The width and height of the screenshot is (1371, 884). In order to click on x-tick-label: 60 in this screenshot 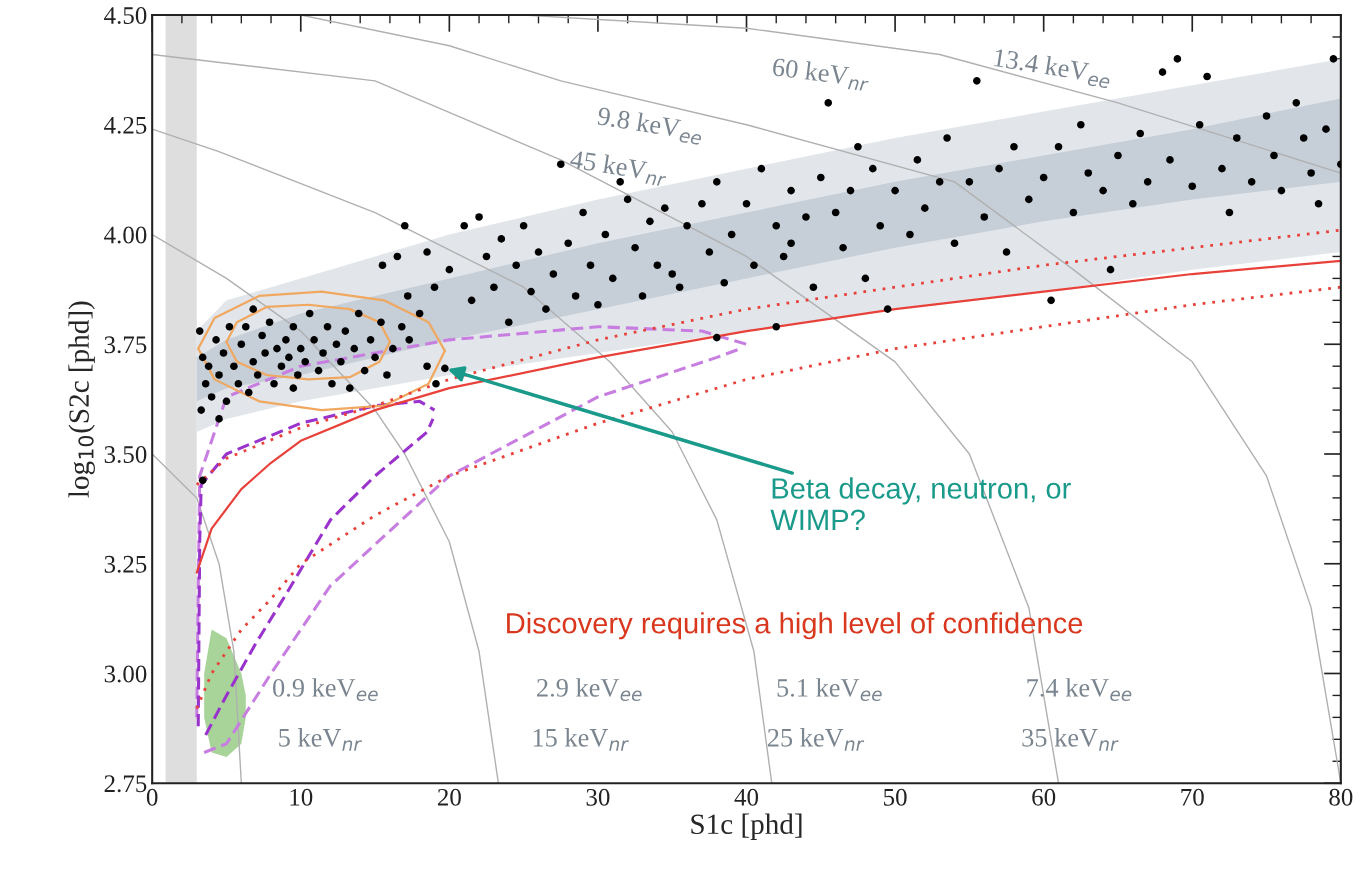, I will do `click(1044, 797)`.